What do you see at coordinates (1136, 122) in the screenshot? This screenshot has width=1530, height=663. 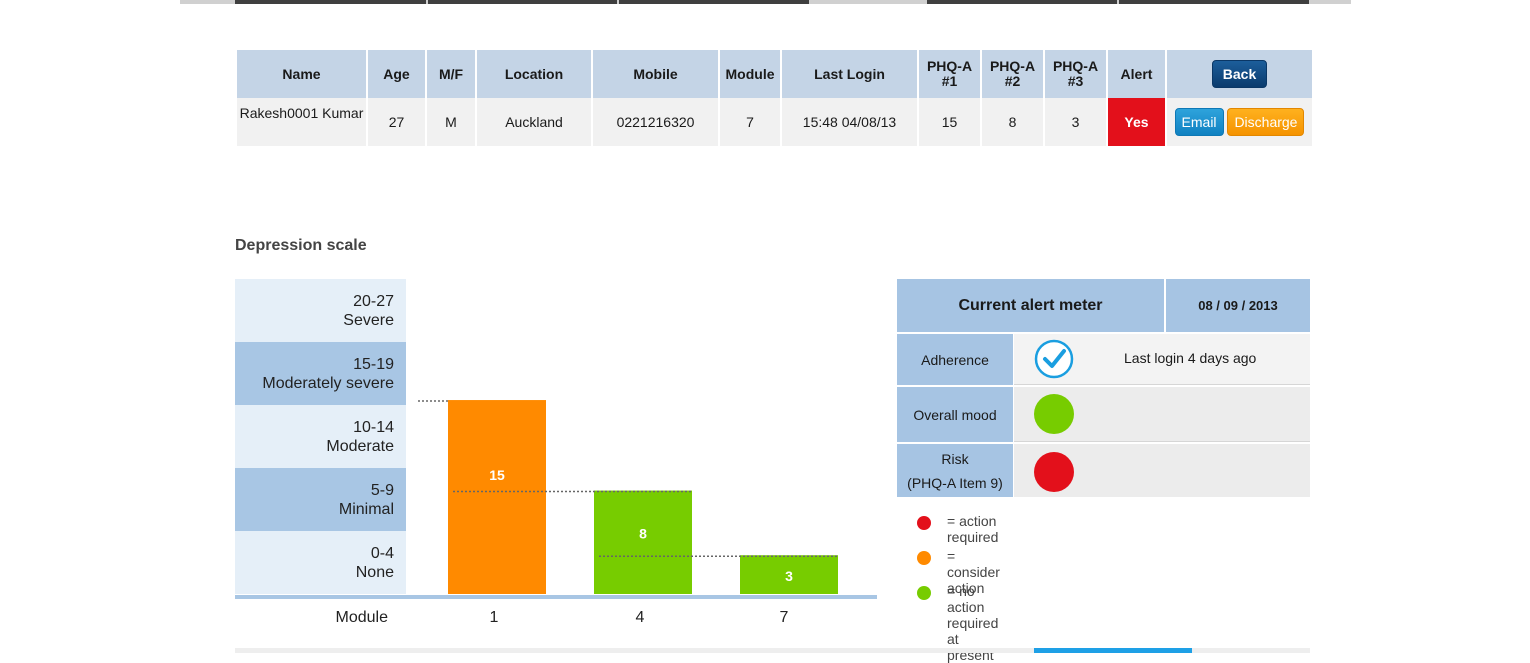 I see `cell-alert: Yes` at bounding box center [1136, 122].